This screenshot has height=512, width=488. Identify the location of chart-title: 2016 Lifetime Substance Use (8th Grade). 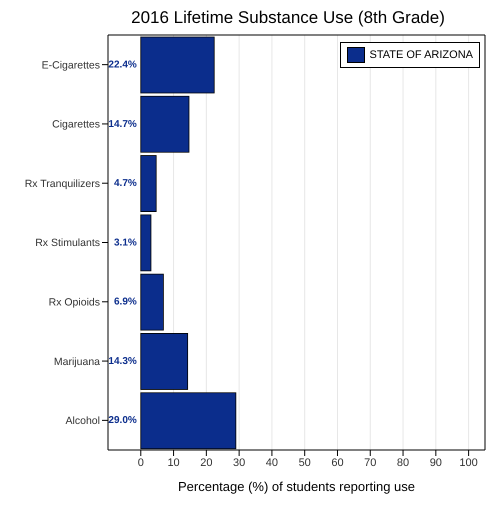
(288, 18).